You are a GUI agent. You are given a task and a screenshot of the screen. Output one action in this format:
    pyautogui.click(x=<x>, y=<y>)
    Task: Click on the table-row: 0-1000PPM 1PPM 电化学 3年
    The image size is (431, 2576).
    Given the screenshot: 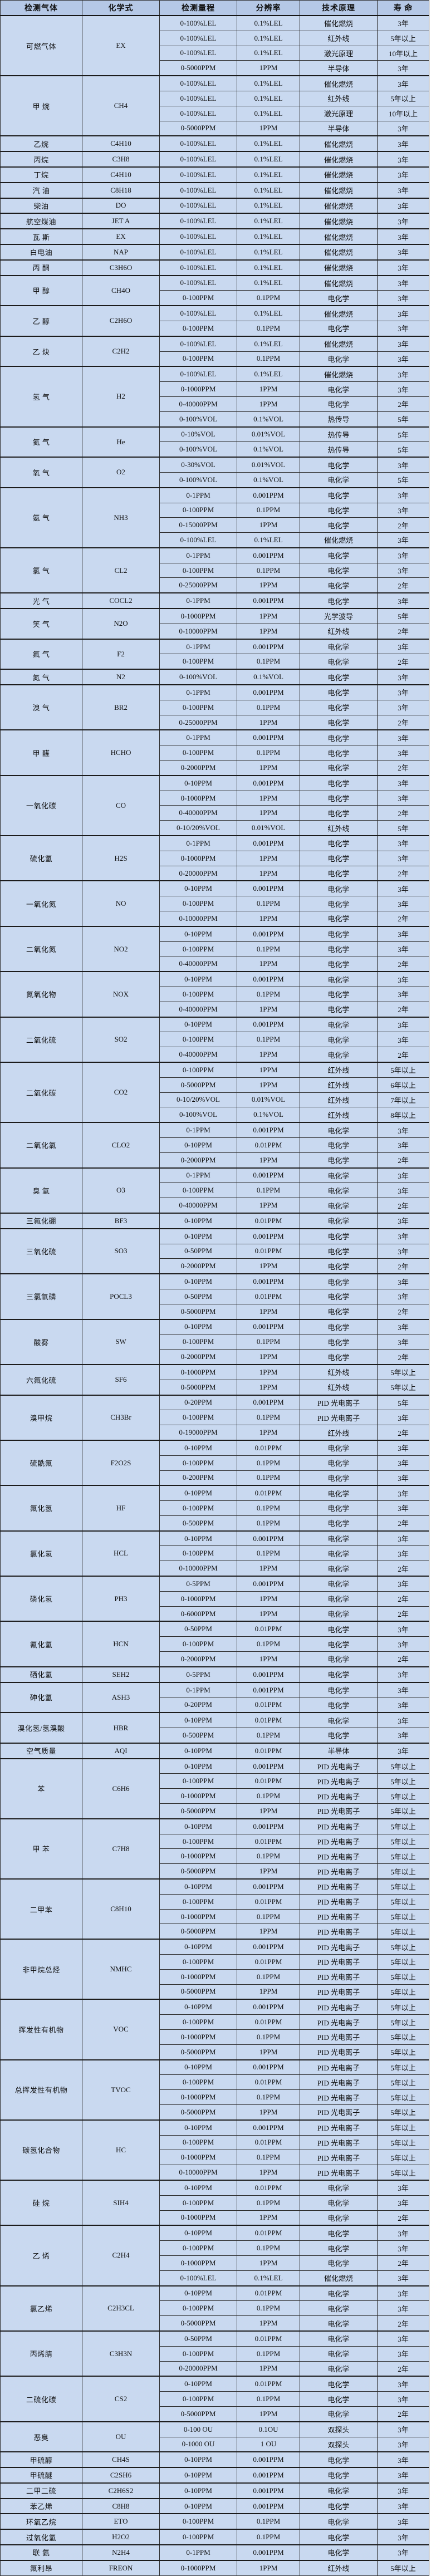 What is the action you would take?
    pyautogui.click(x=215, y=858)
    